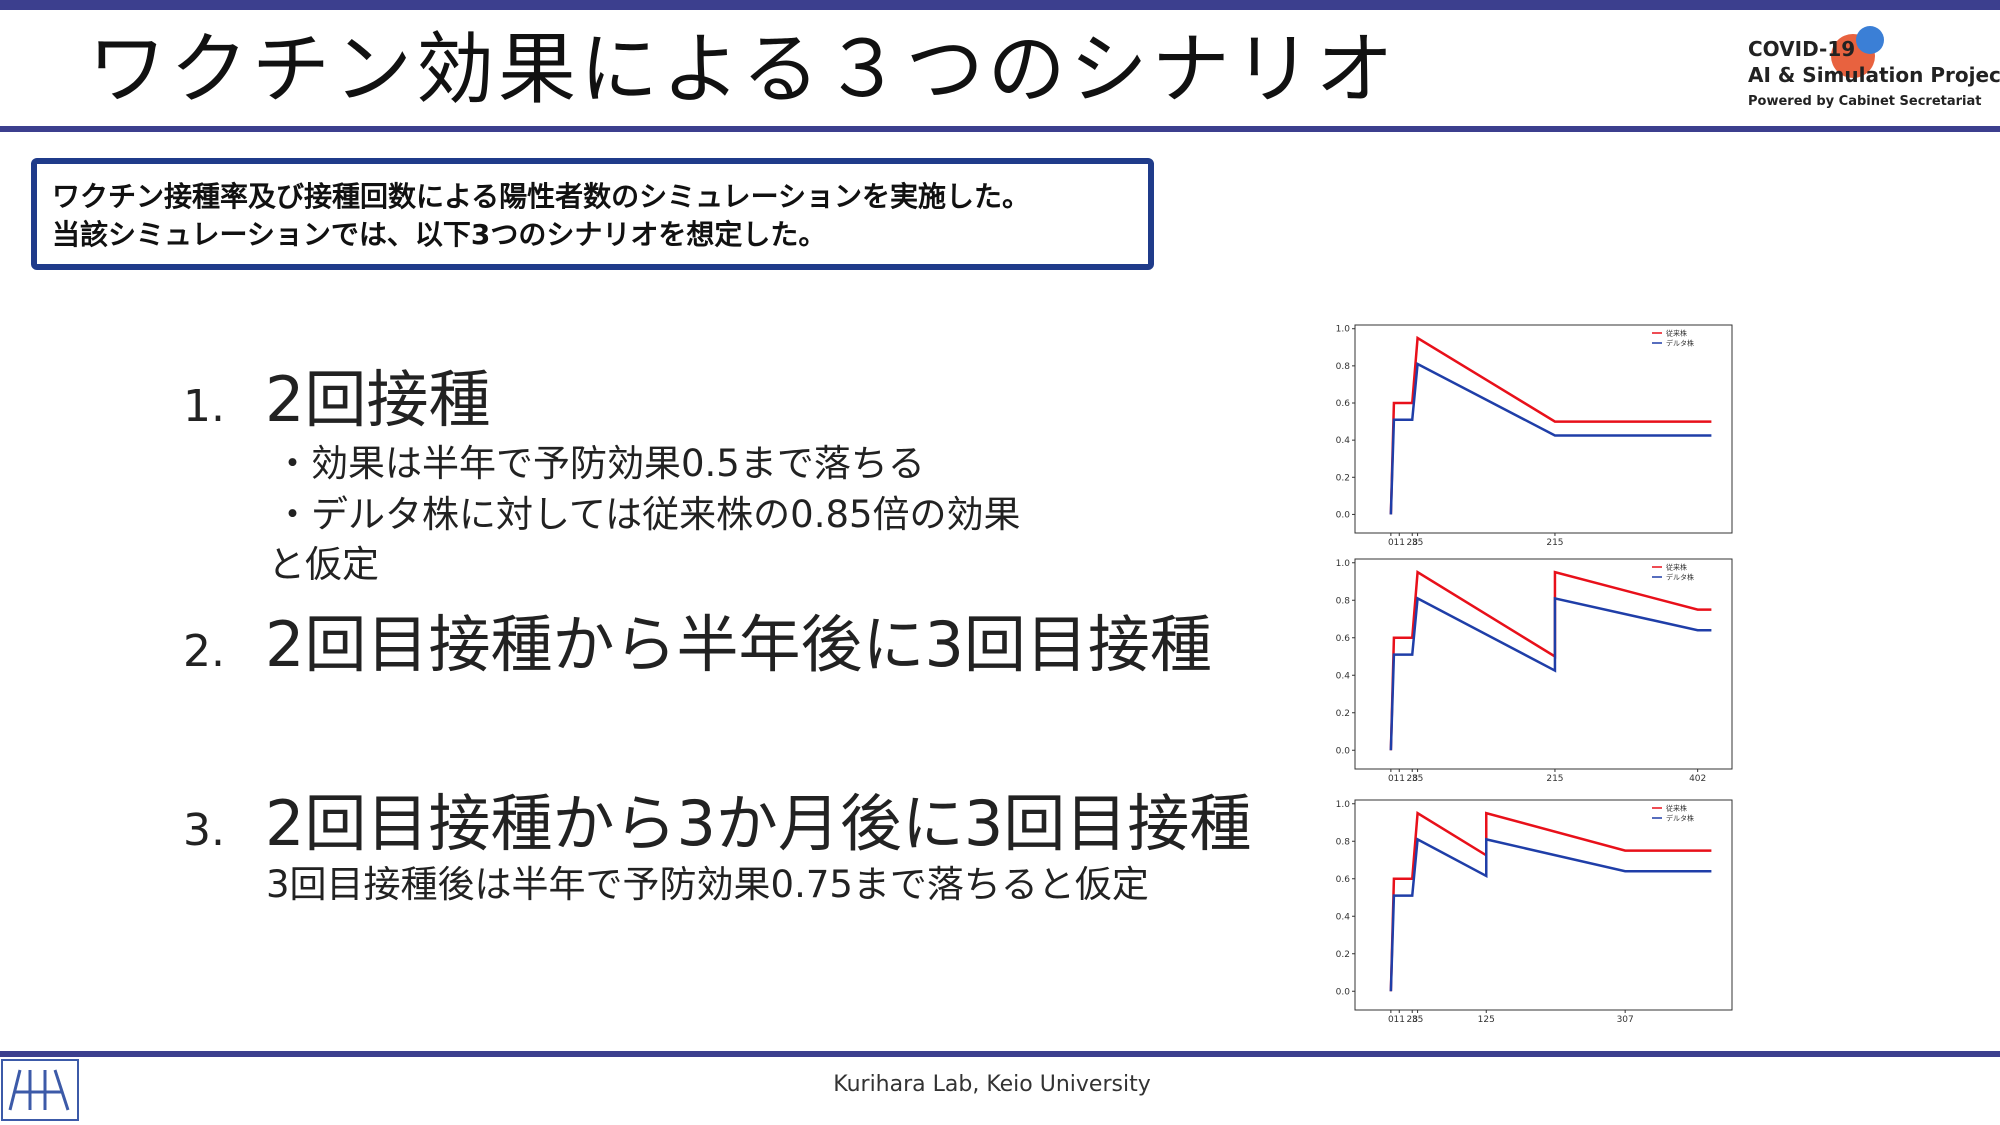 The width and height of the screenshot is (2000, 1125). I want to click on footer-rule, so click(1000, 1054).